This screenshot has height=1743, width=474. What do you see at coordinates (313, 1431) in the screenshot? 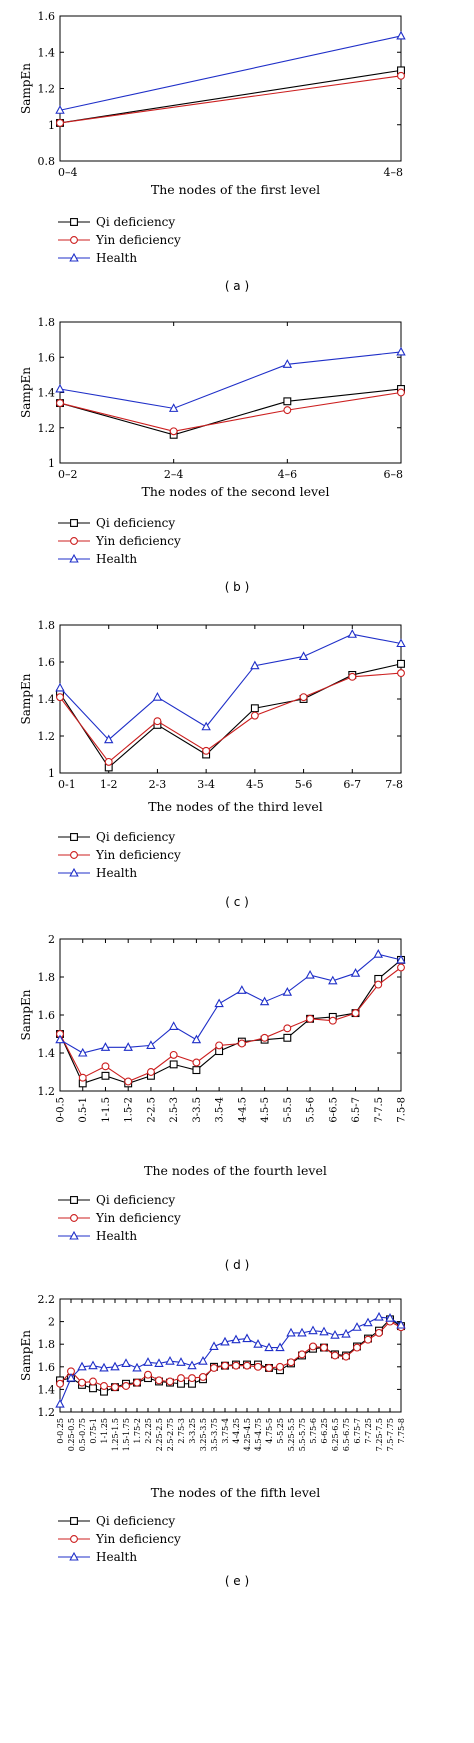
I see `x-tick-label: 5.75-6` at bounding box center [313, 1431].